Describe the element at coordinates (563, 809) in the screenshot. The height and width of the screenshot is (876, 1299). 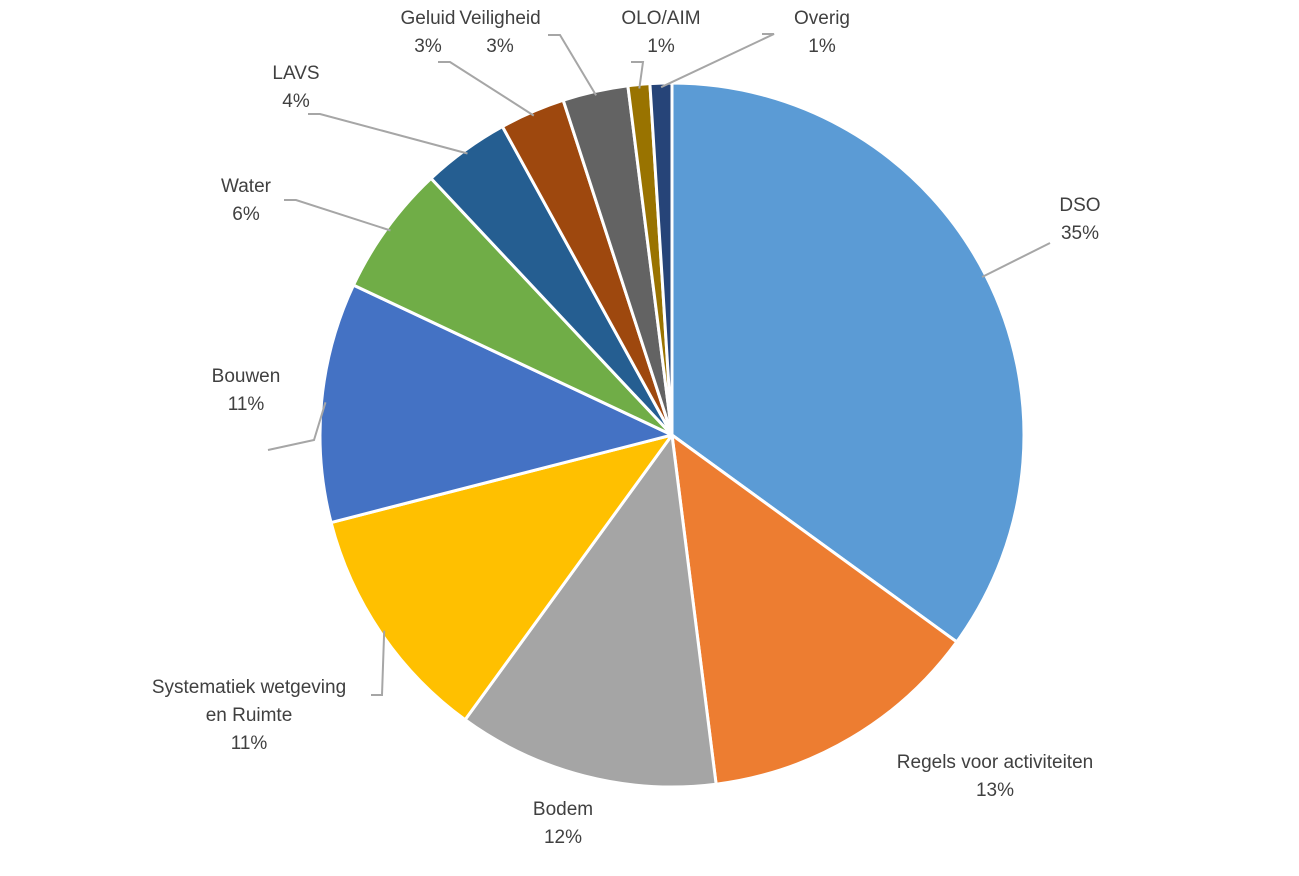
I see `data-label-name-bodem: Bodem` at that location.